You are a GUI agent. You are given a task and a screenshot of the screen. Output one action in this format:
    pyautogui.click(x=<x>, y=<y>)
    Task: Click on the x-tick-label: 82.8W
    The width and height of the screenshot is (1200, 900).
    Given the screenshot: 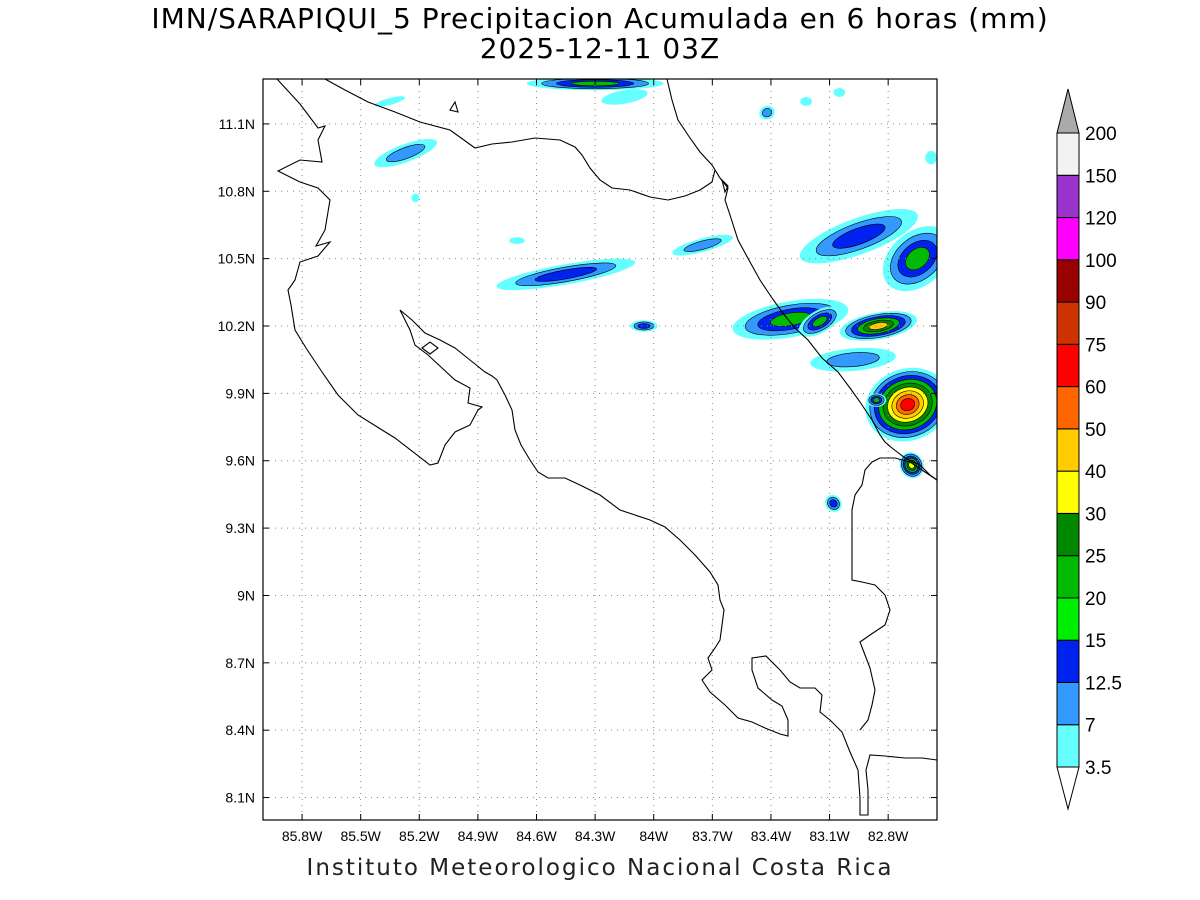 What is the action you would take?
    pyautogui.click(x=888, y=836)
    